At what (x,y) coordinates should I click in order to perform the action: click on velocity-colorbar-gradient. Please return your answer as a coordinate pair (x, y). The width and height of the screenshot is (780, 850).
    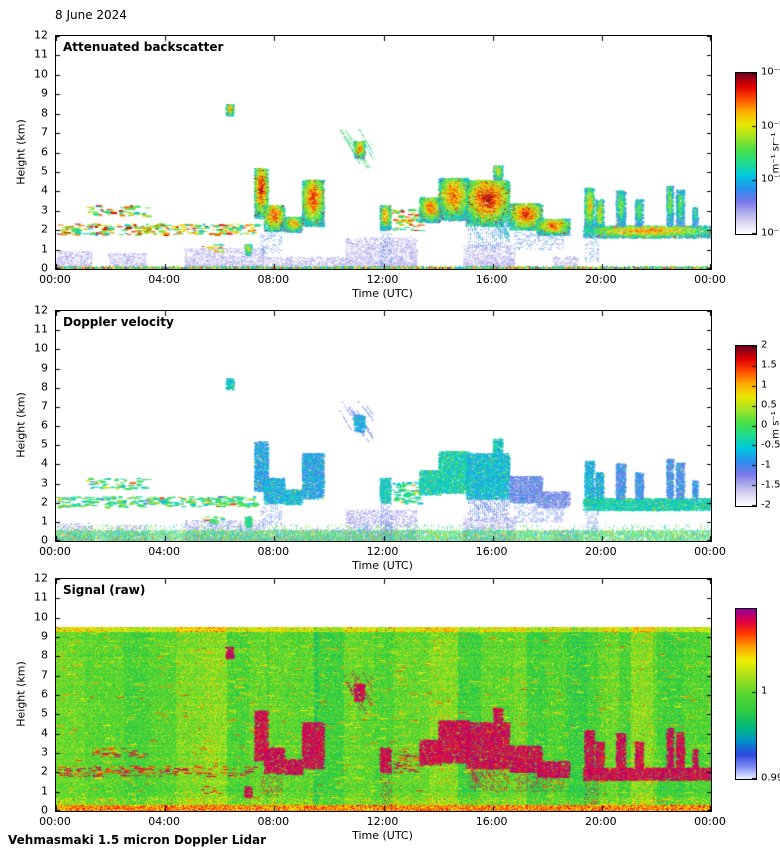
    Looking at the image, I should click on (746, 426).